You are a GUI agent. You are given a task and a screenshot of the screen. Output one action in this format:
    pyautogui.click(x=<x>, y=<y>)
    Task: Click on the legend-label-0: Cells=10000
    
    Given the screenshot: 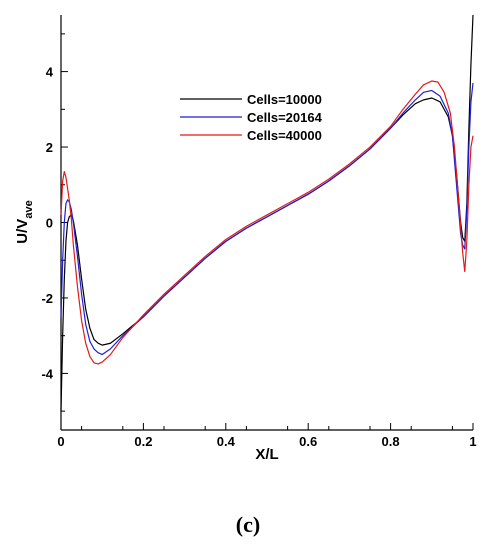 What is the action you would take?
    pyautogui.click(x=284, y=99)
    